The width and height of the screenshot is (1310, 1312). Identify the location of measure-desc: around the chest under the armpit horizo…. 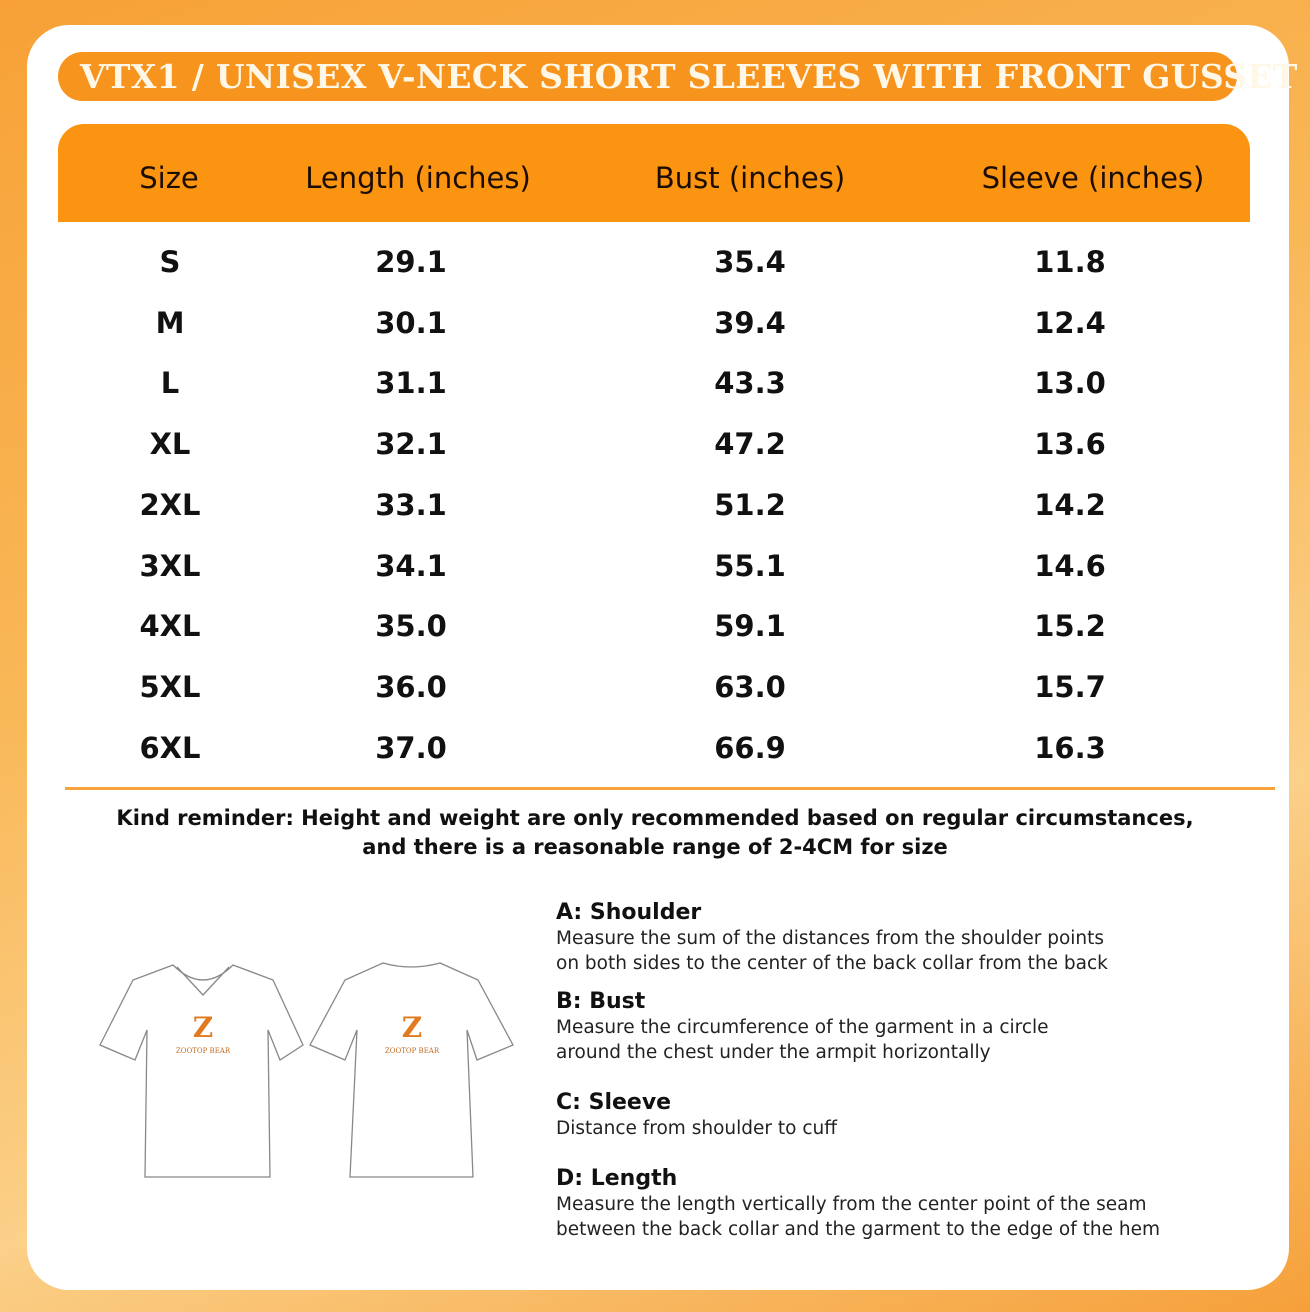
(773, 1052).